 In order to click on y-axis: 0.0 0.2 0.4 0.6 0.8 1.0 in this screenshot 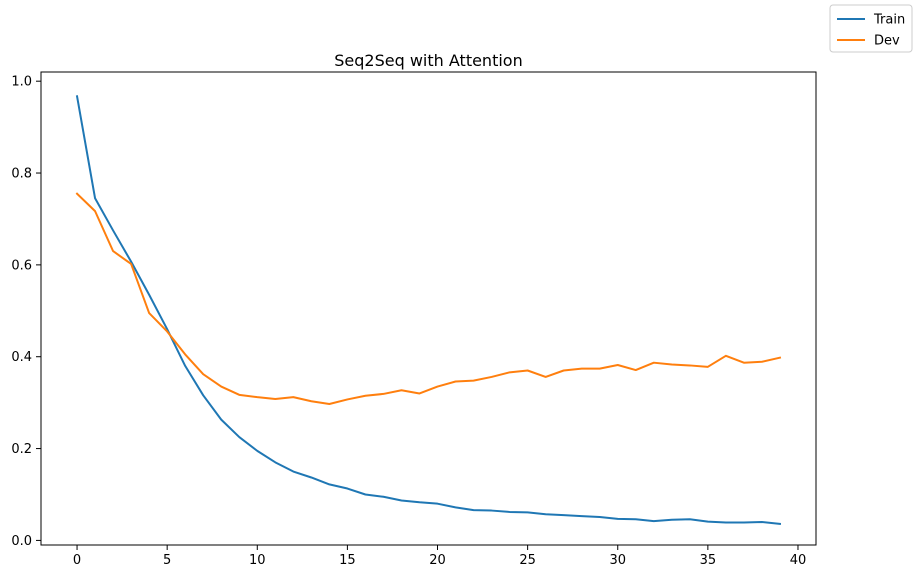, I will do `click(26, 312)`.